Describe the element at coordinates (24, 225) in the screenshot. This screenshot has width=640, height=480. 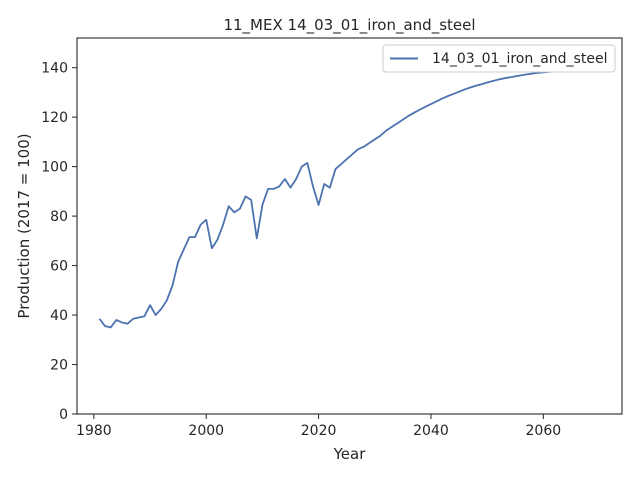
I see `y-axis-label: Production (2017 = 100)` at that location.